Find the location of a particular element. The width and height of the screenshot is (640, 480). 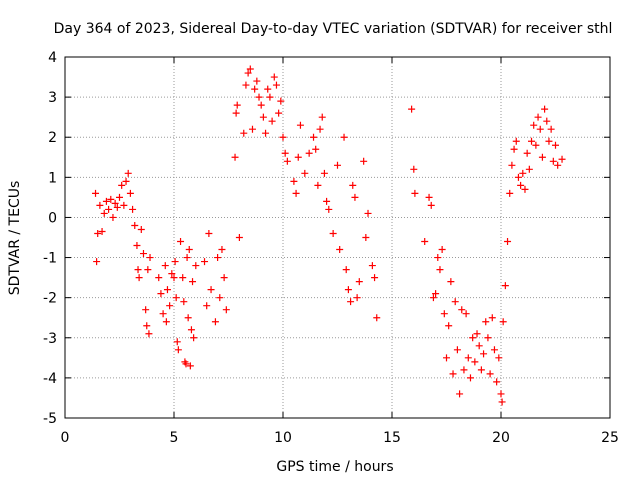

x-tick-label: 5 is located at coordinates (174, 438).